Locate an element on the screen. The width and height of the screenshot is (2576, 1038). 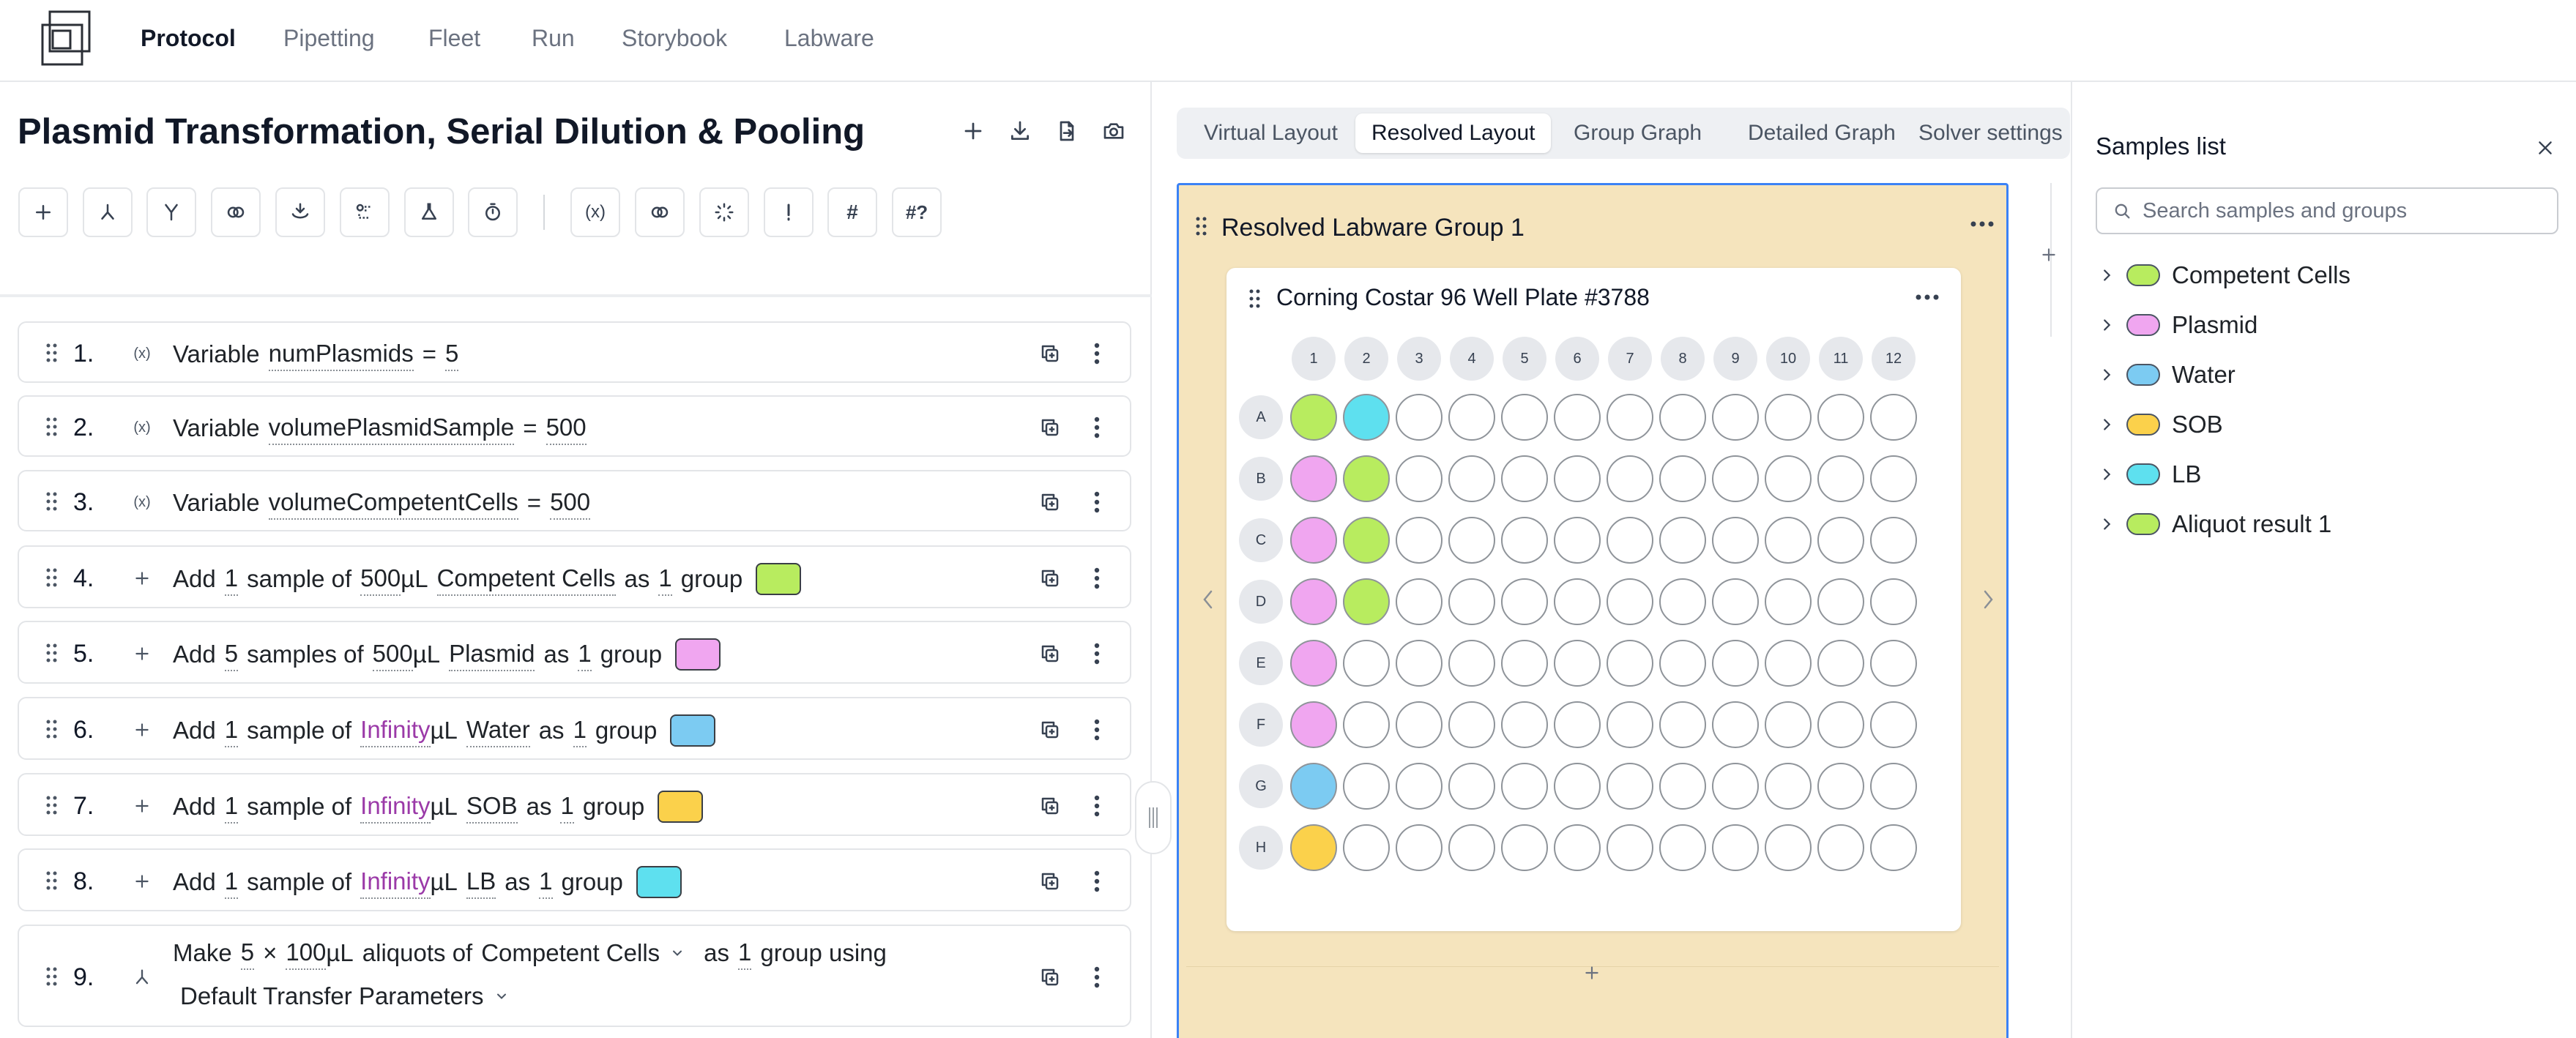
well-G6 is located at coordinates (1577, 786).